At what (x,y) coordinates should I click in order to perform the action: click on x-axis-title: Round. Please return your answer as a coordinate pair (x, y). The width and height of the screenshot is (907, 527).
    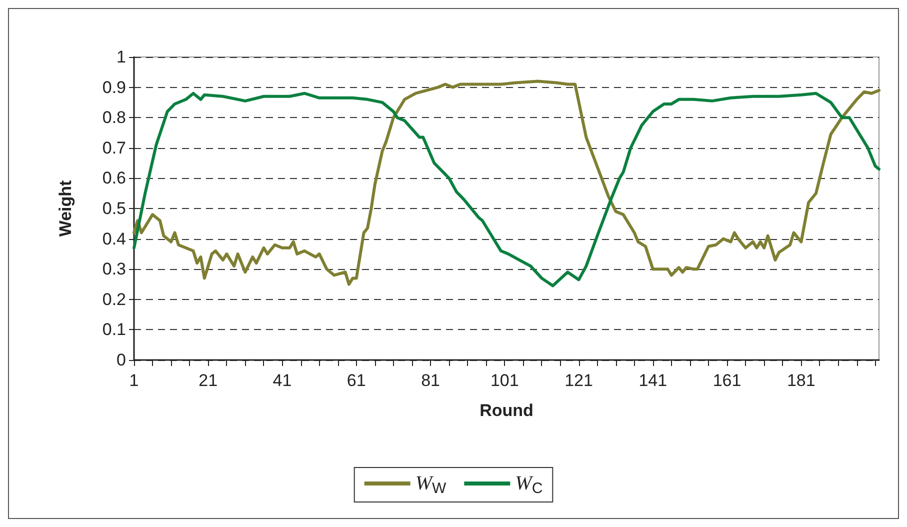
    Looking at the image, I should click on (507, 410).